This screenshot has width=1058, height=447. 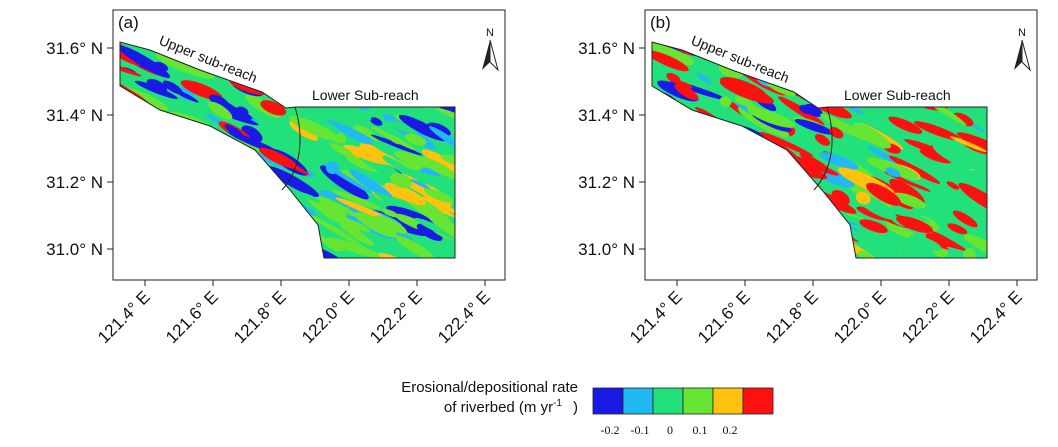 What do you see at coordinates (192, 317) in the screenshot?
I see `lon-label: 121.6° E` at bounding box center [192, 317].